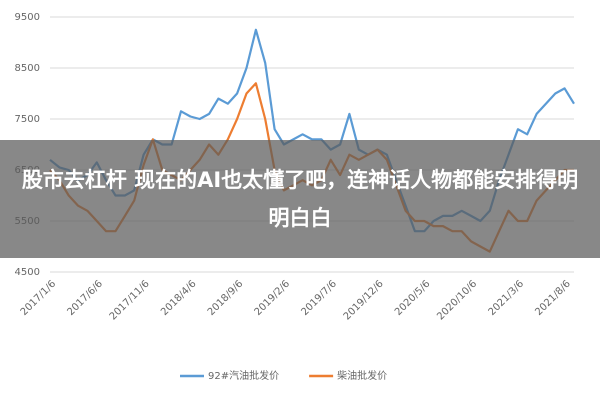 This screenshot has width=600, height=400. What do you see at coordinates (553, 298) in the screenshot?
I see `x-tick-label: 2021/8/6` at bounding box center [553, 298].